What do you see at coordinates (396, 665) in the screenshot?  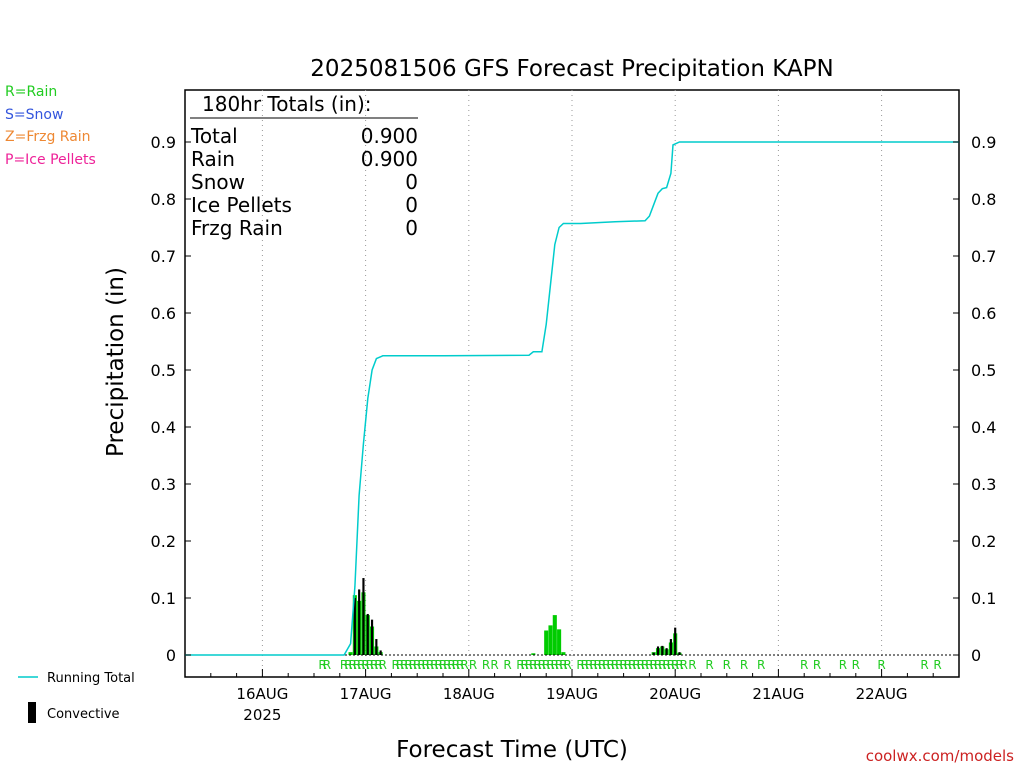 I see `ptype-mark-12: R` at bounding box center [396, 665].